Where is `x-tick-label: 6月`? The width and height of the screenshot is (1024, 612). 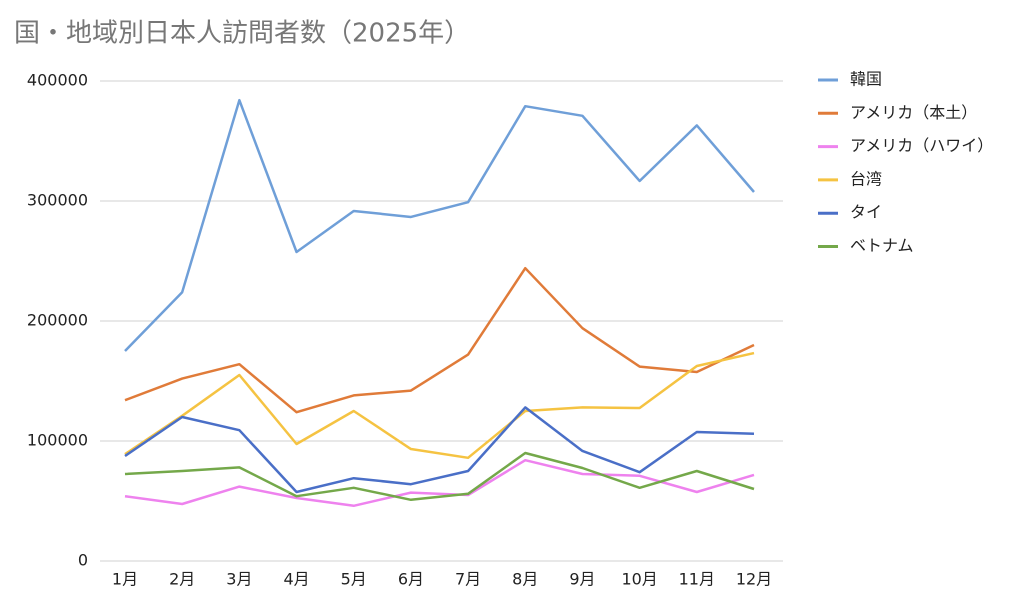
x-tick-label: 6月 is located at coordinates (411, 579).